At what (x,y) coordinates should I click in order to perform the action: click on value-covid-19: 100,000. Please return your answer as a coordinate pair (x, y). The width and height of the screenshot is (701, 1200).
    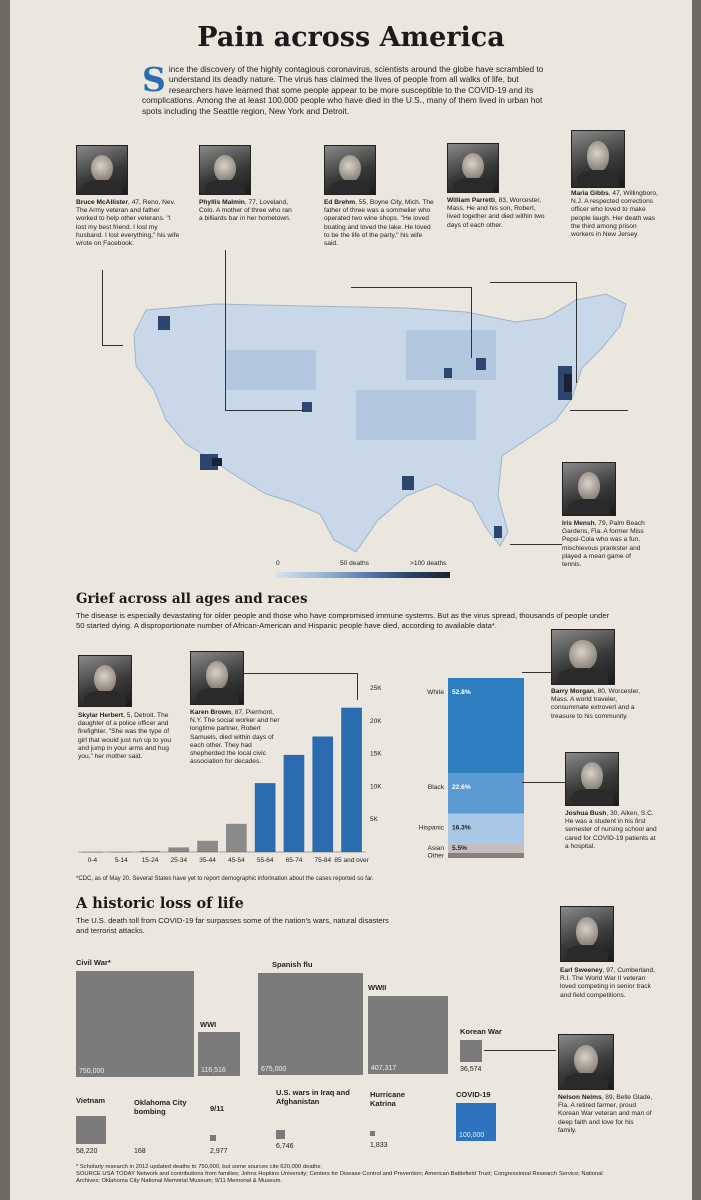
    Looking at the image, I should click on (472, 1135).